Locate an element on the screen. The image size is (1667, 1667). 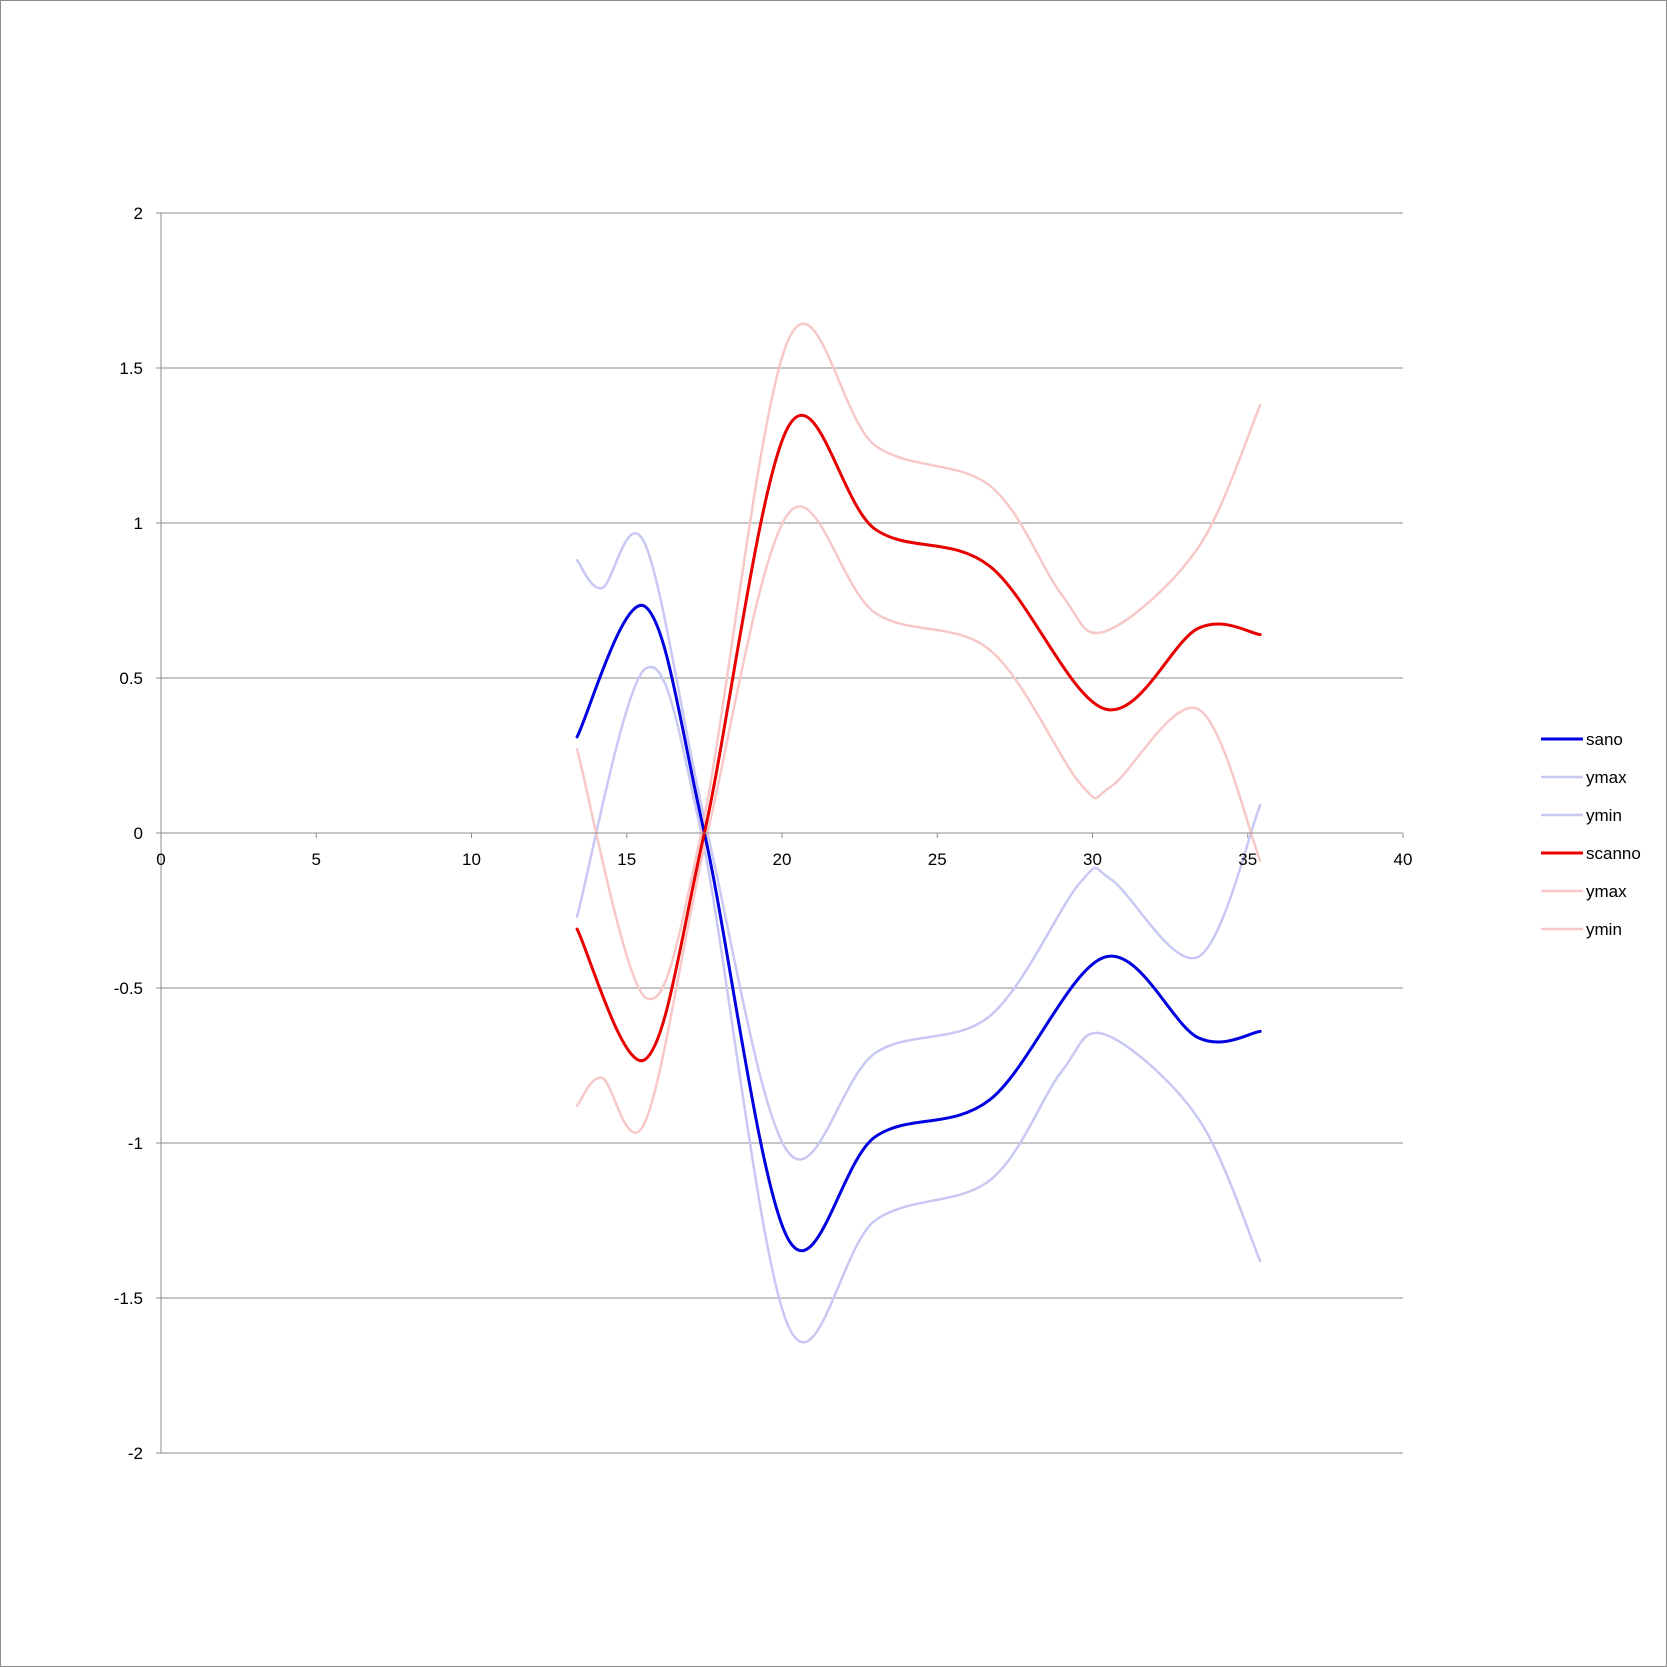
x-tick-label: 30 is located at coordinates (1092, 859).